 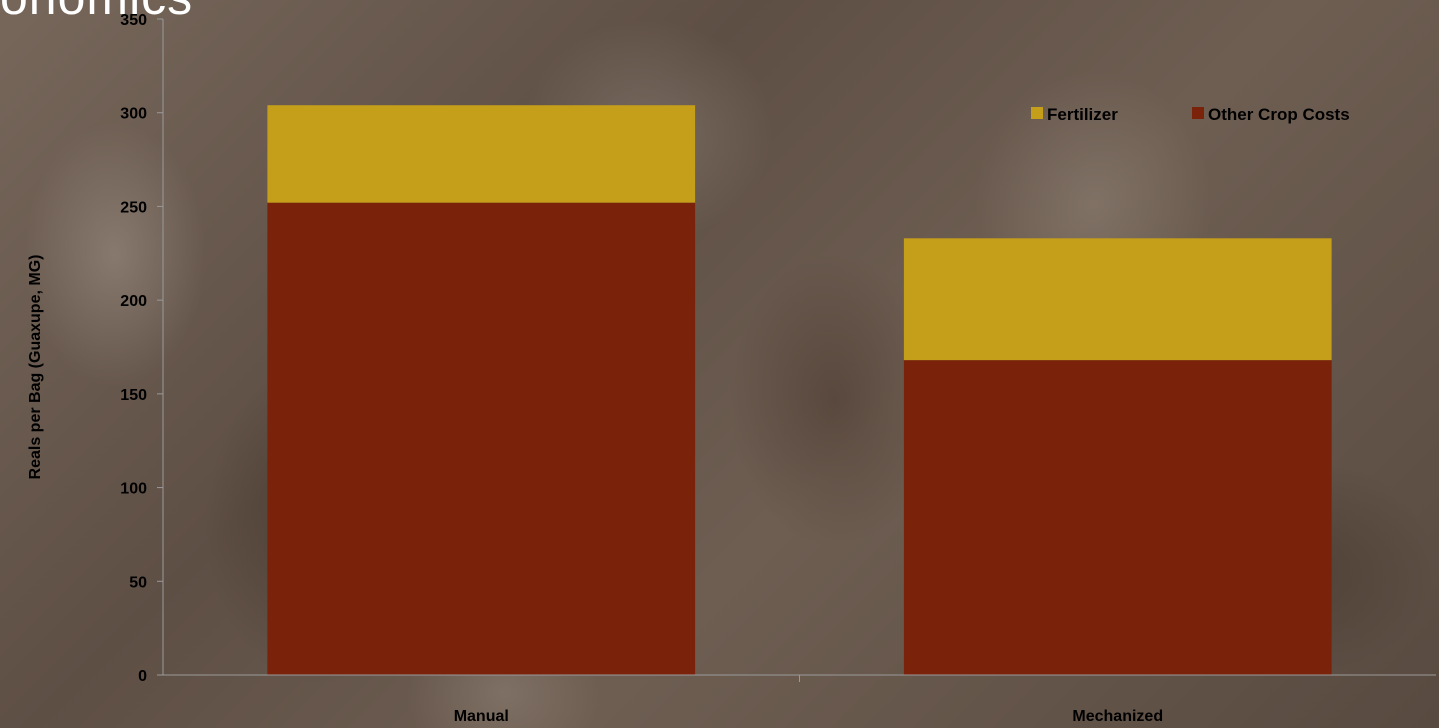 What do you see at coordinates (133, 489) in the screenshot?
I see `y-tick-label-100: 100` at bounding box center [133, 489].